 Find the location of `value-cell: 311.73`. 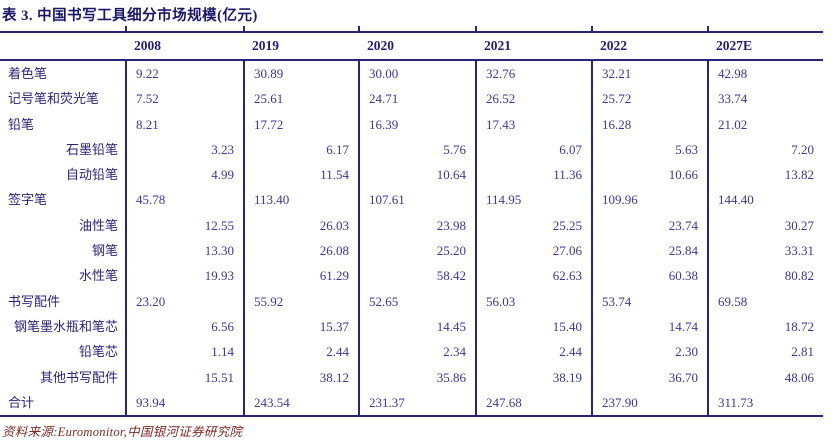

value-cell: 311.73 is located at coordinates (765, 402).